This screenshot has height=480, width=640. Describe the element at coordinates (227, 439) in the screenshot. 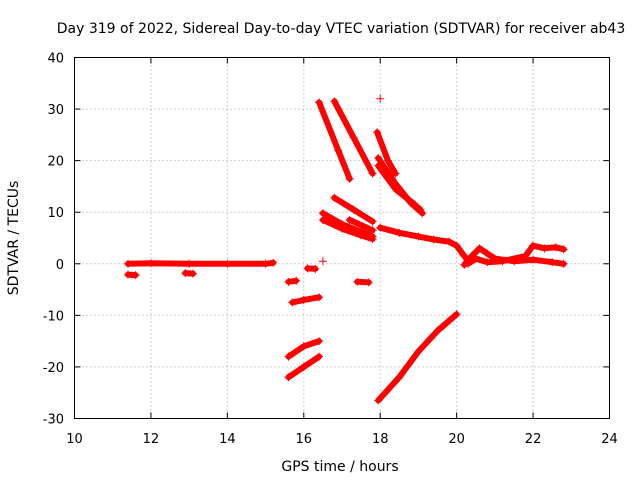

I see `x-tick-label: 14` at that location.